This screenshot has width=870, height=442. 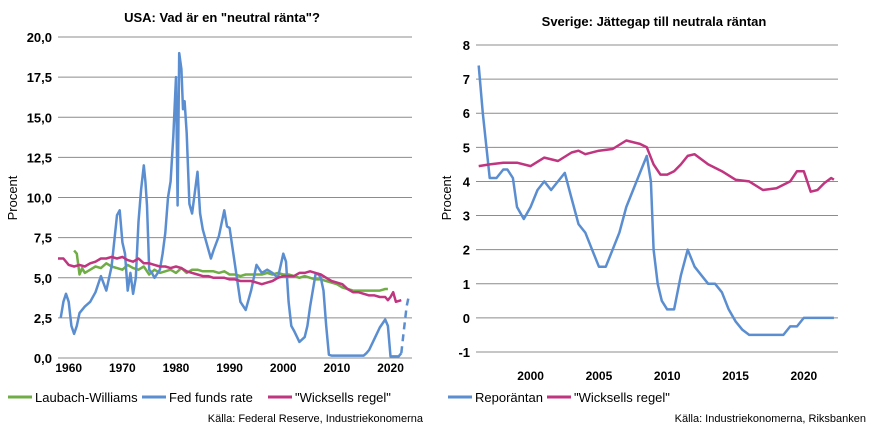 I want to click on y-tick-label: 1, so click(x=466, y=284).